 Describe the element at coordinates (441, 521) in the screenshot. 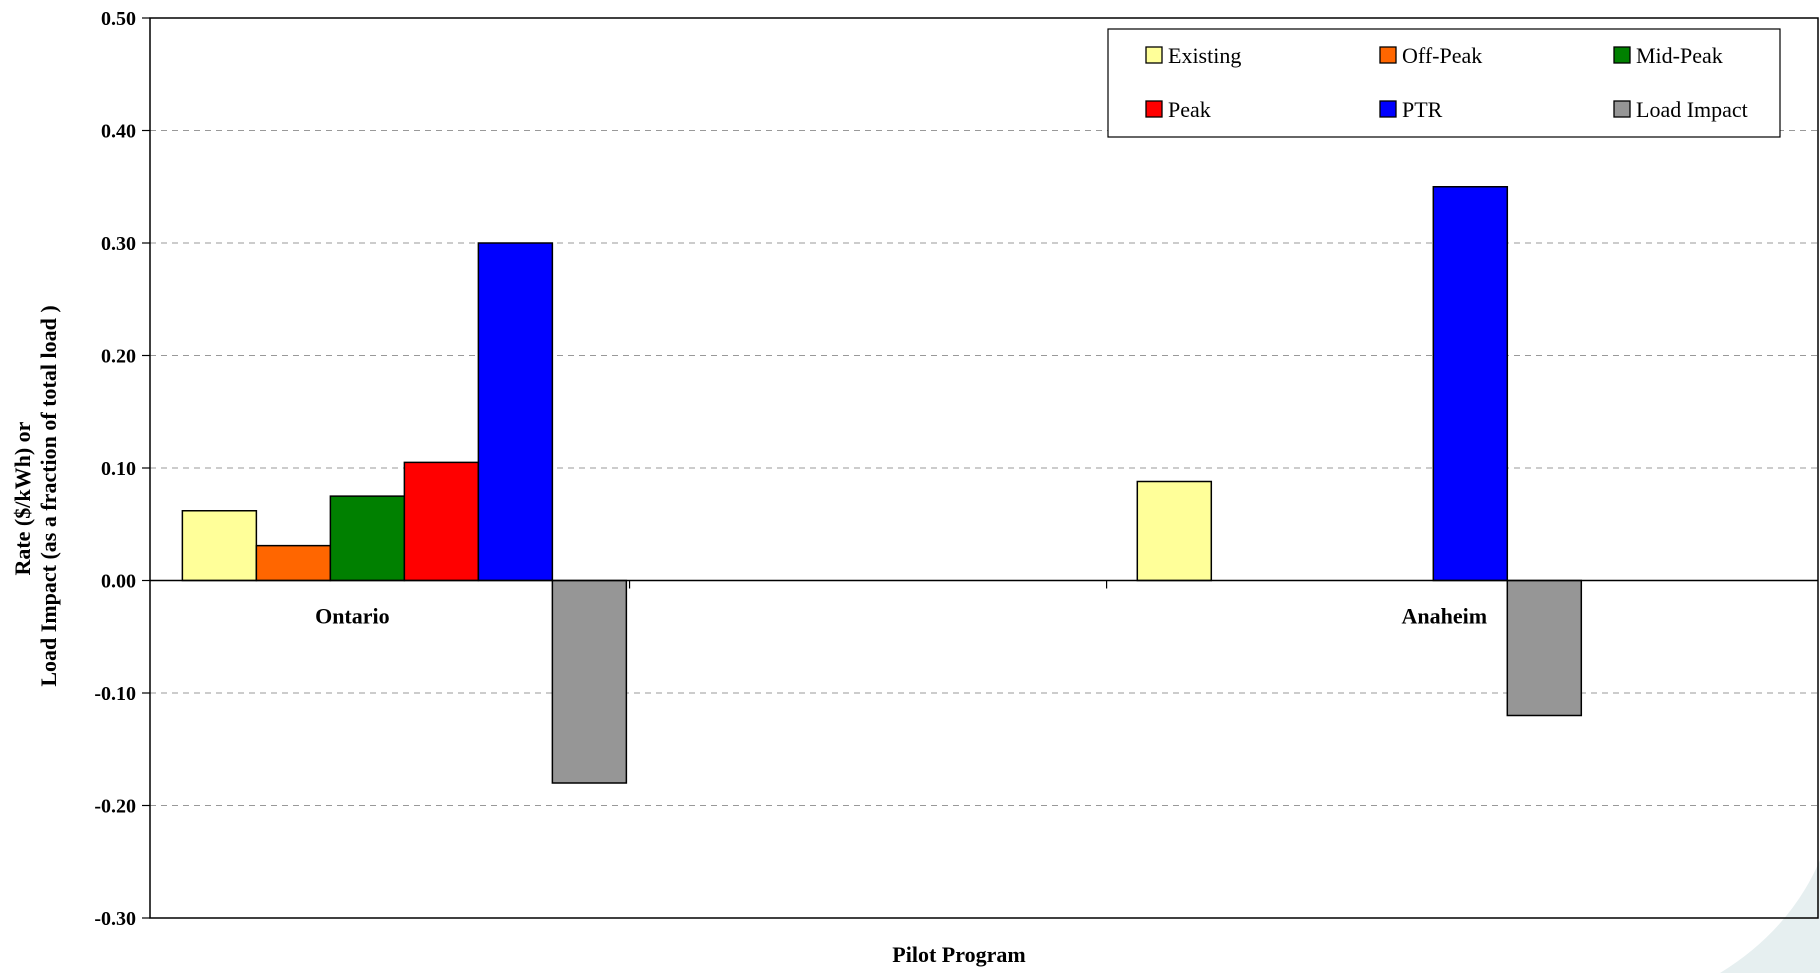

I see `bar-peak-ontario` at that location.